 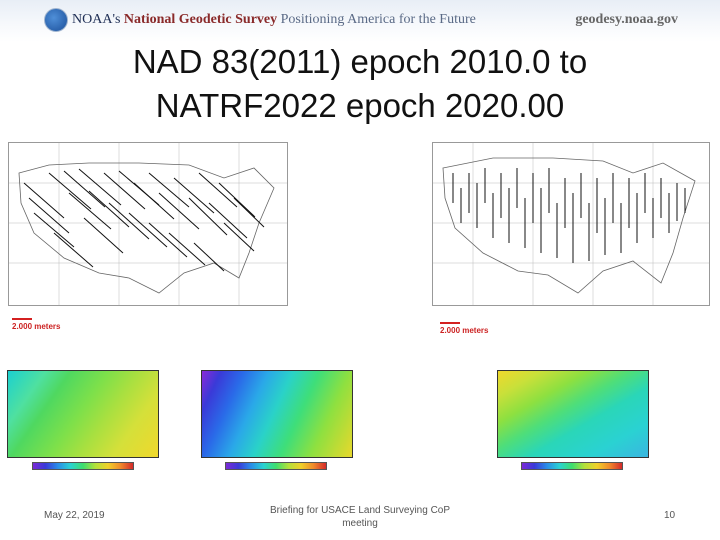 I want to click on left-scale-bar, so click(x=22, y=319).